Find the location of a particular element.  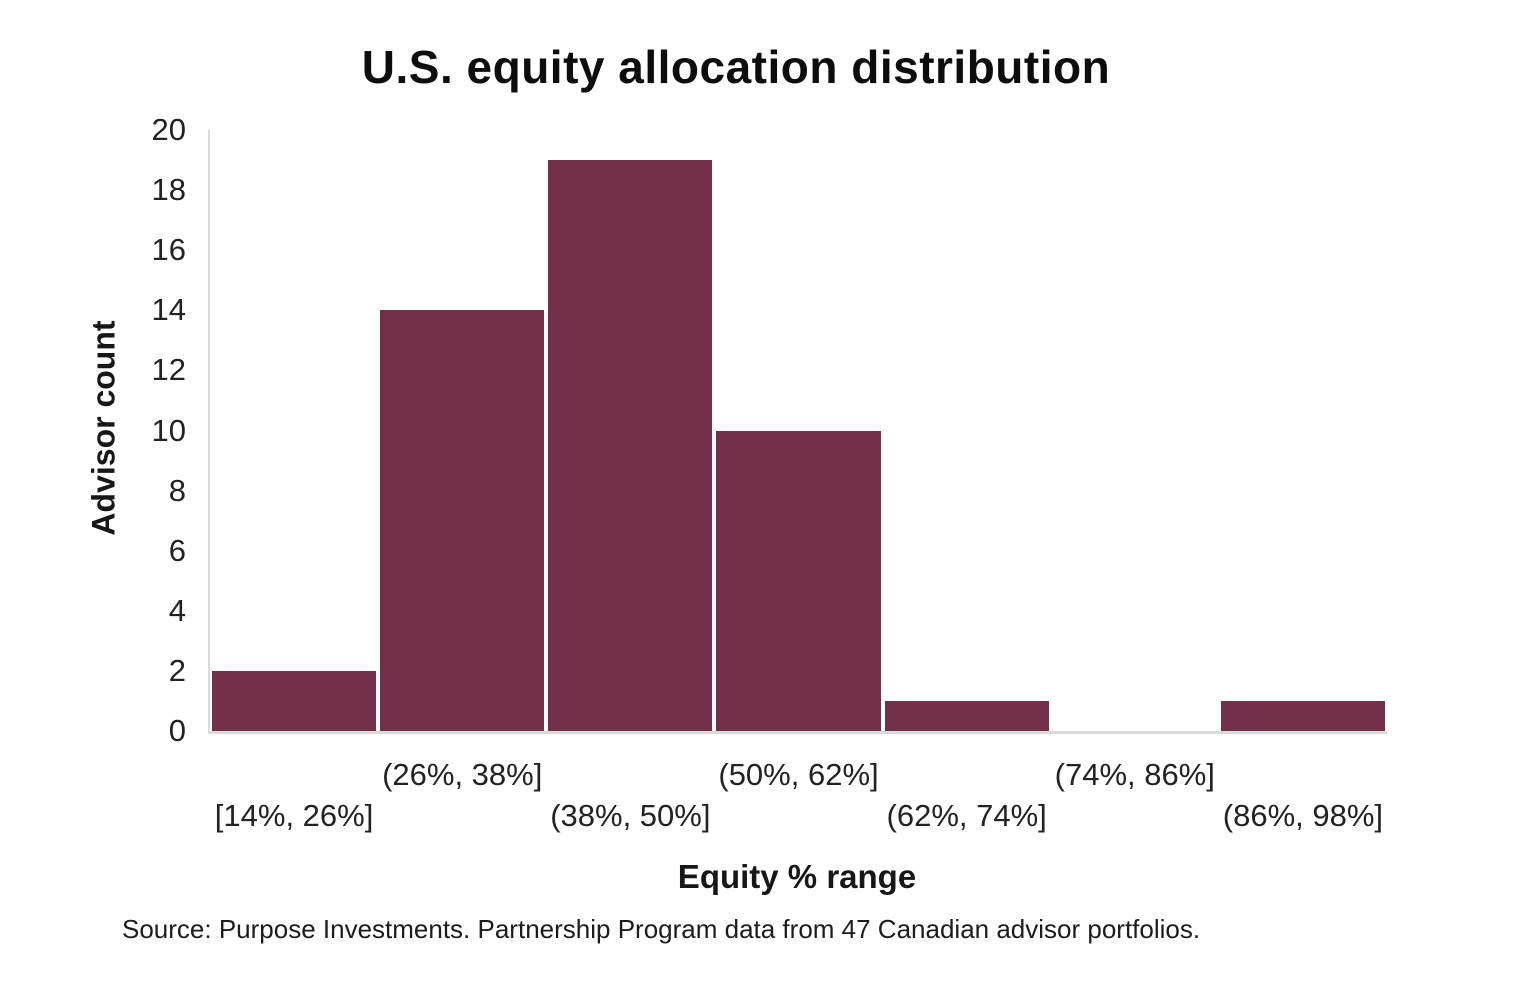

x-axis-title: Equity % range is located at coordinates (797, 876).